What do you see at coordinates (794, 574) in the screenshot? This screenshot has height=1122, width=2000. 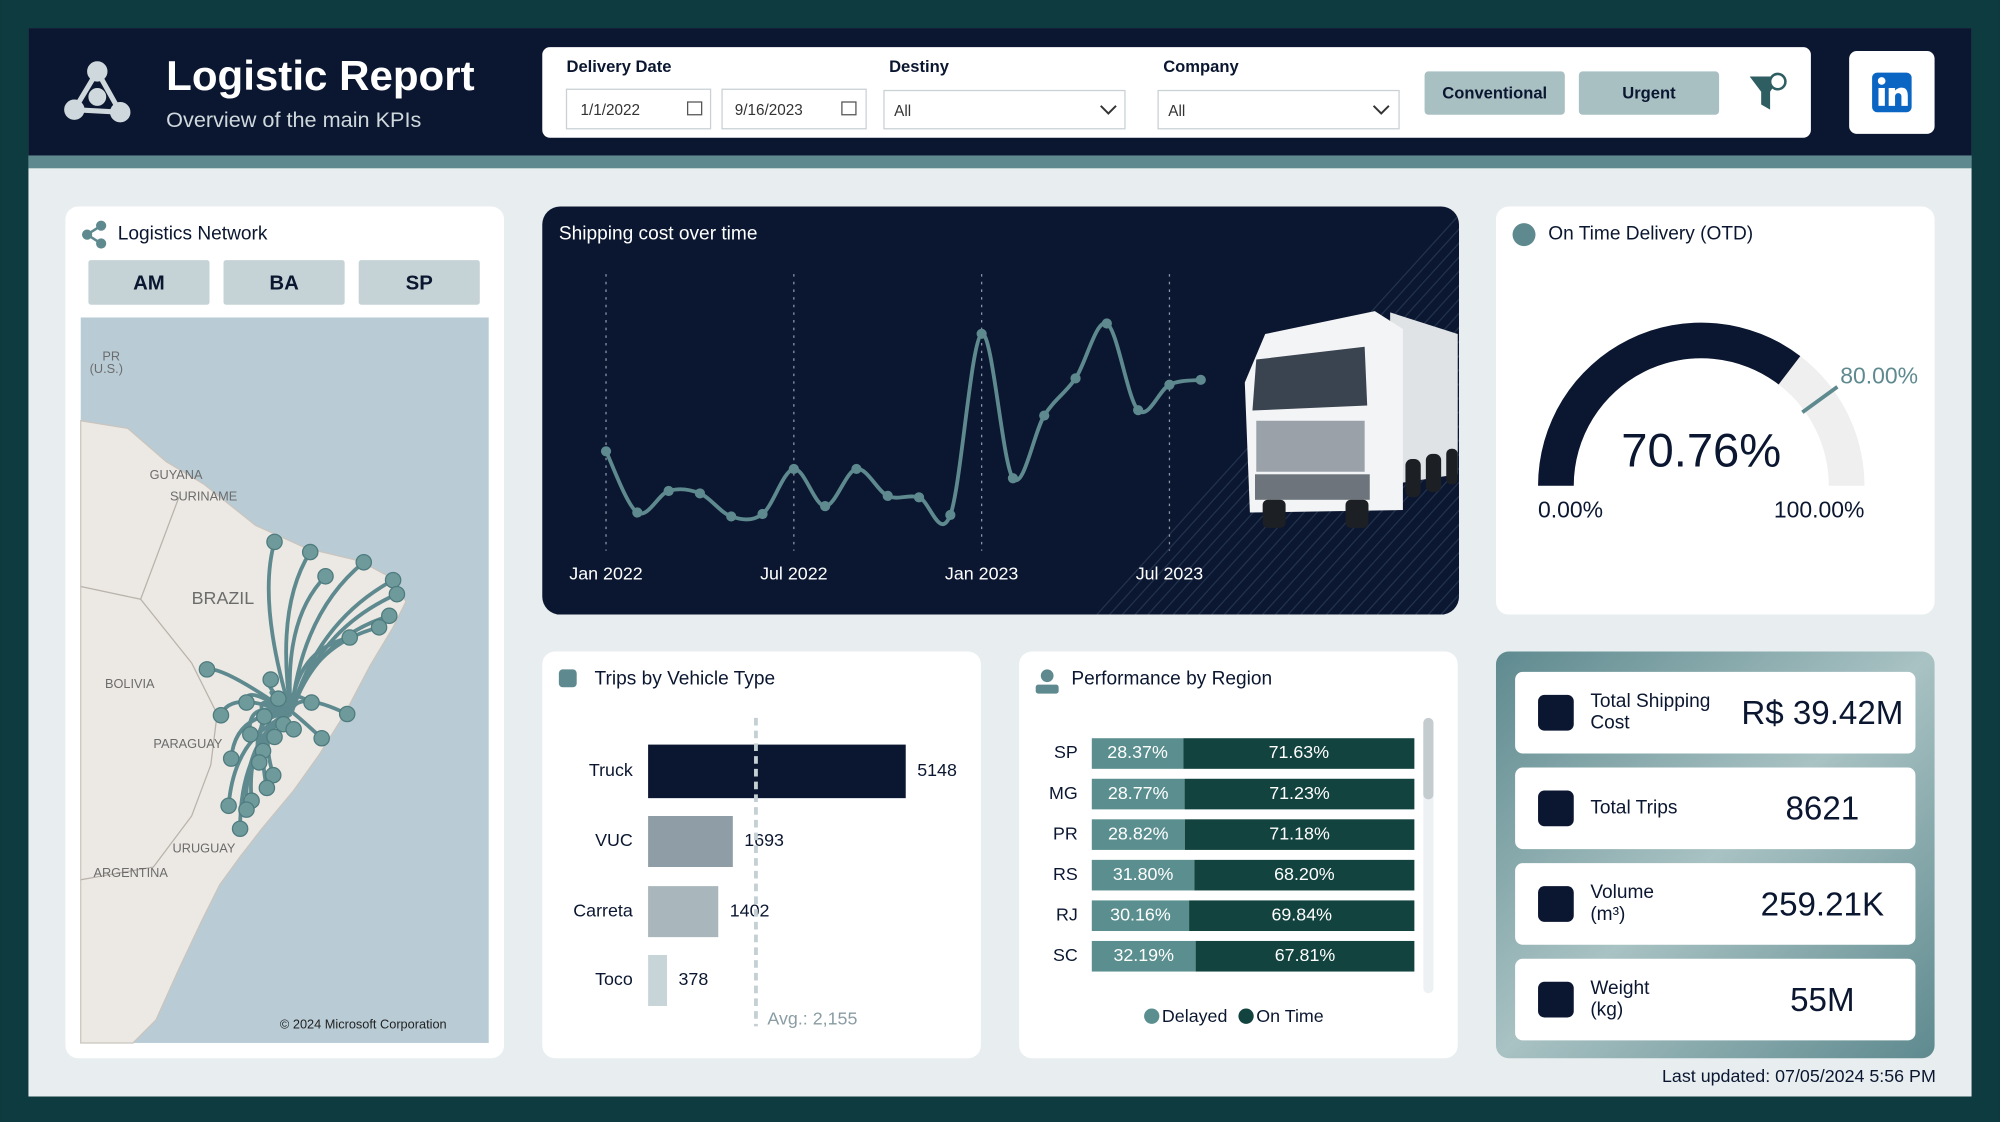 I see `x-tick-label: Jul 2022` at bounding box center [794, 574].